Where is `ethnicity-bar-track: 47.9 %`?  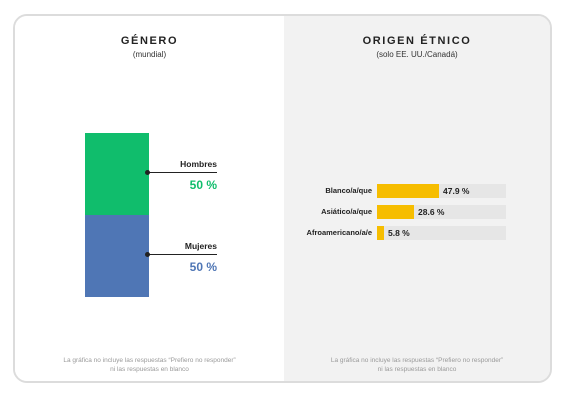 ethnicity-bar-track: 47.9 % is located at coordinates (441, 191).